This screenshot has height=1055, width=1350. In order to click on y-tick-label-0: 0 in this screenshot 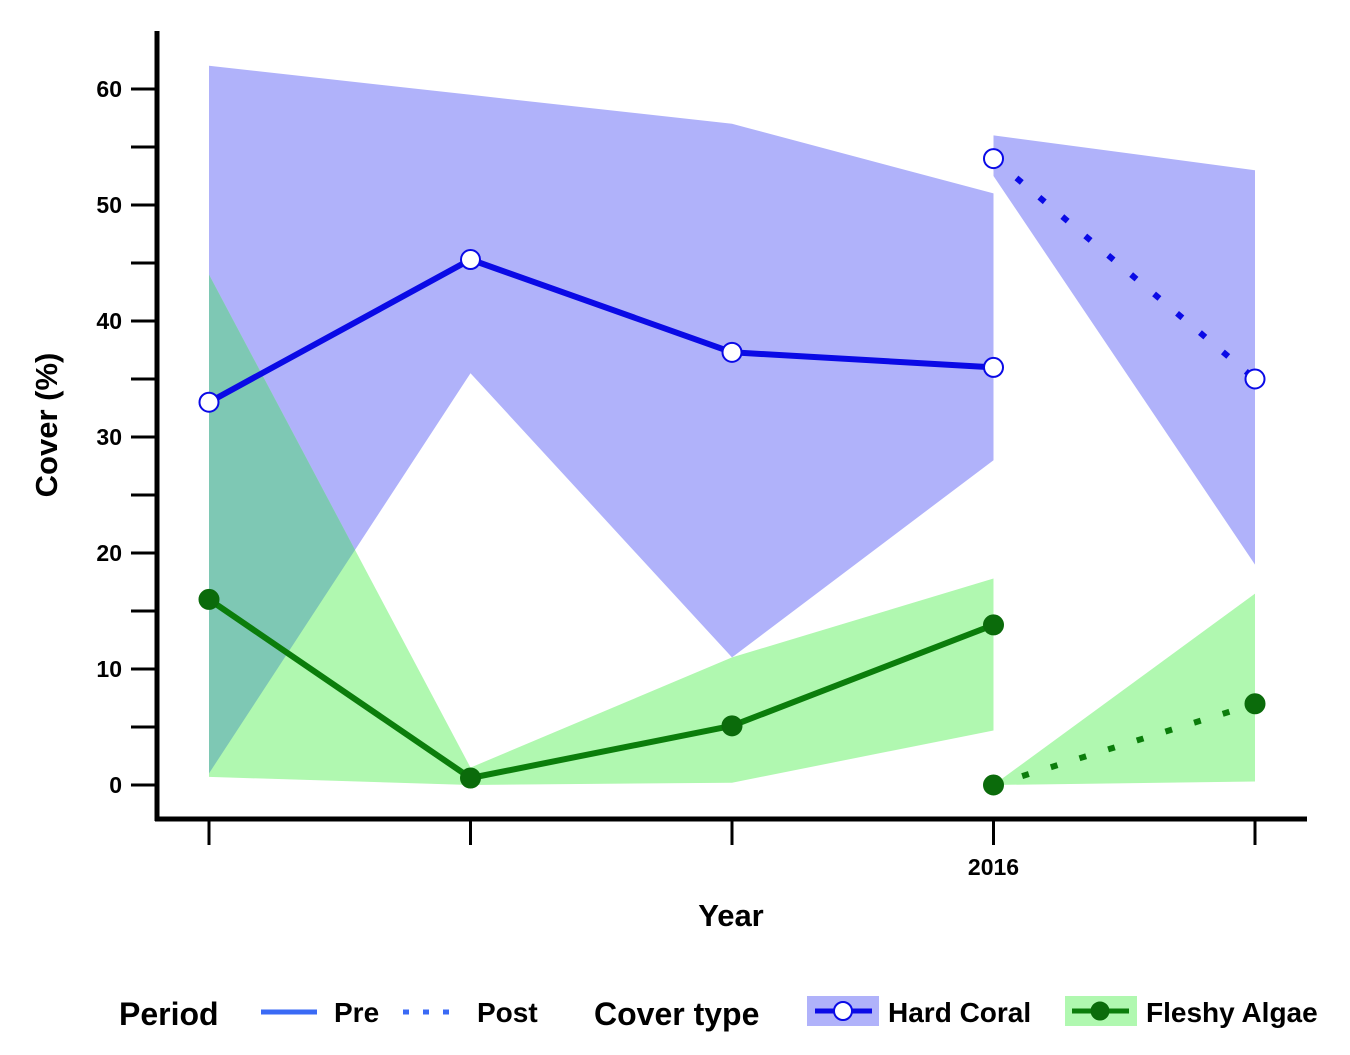, I will do `click(115, 785)`.